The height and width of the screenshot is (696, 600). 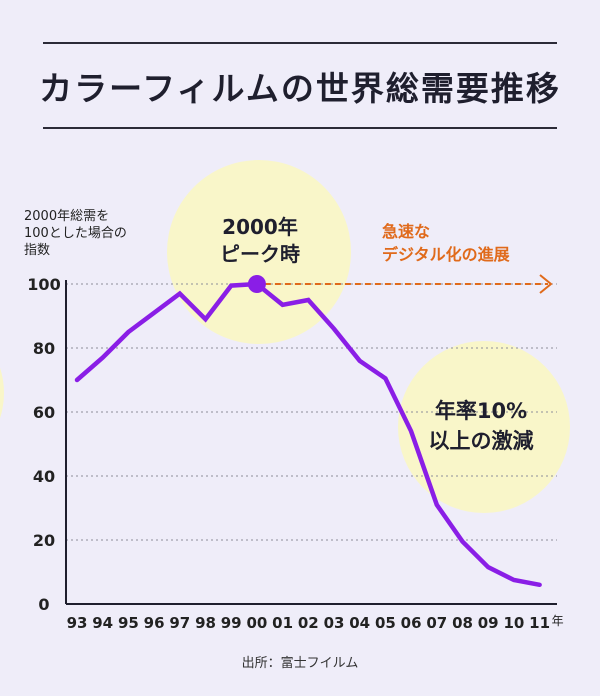 What do you see at coordinates (539, 623) in the screenshot?
I see `x-tick-label: 11` at bounding box center [539, 623].